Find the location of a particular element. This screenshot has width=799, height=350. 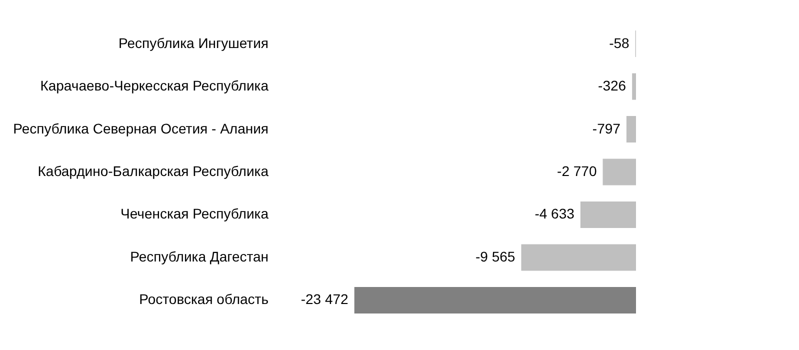

y-tick-label: Карачаево-Черкесская Республика is located at coordinates (154, 86).